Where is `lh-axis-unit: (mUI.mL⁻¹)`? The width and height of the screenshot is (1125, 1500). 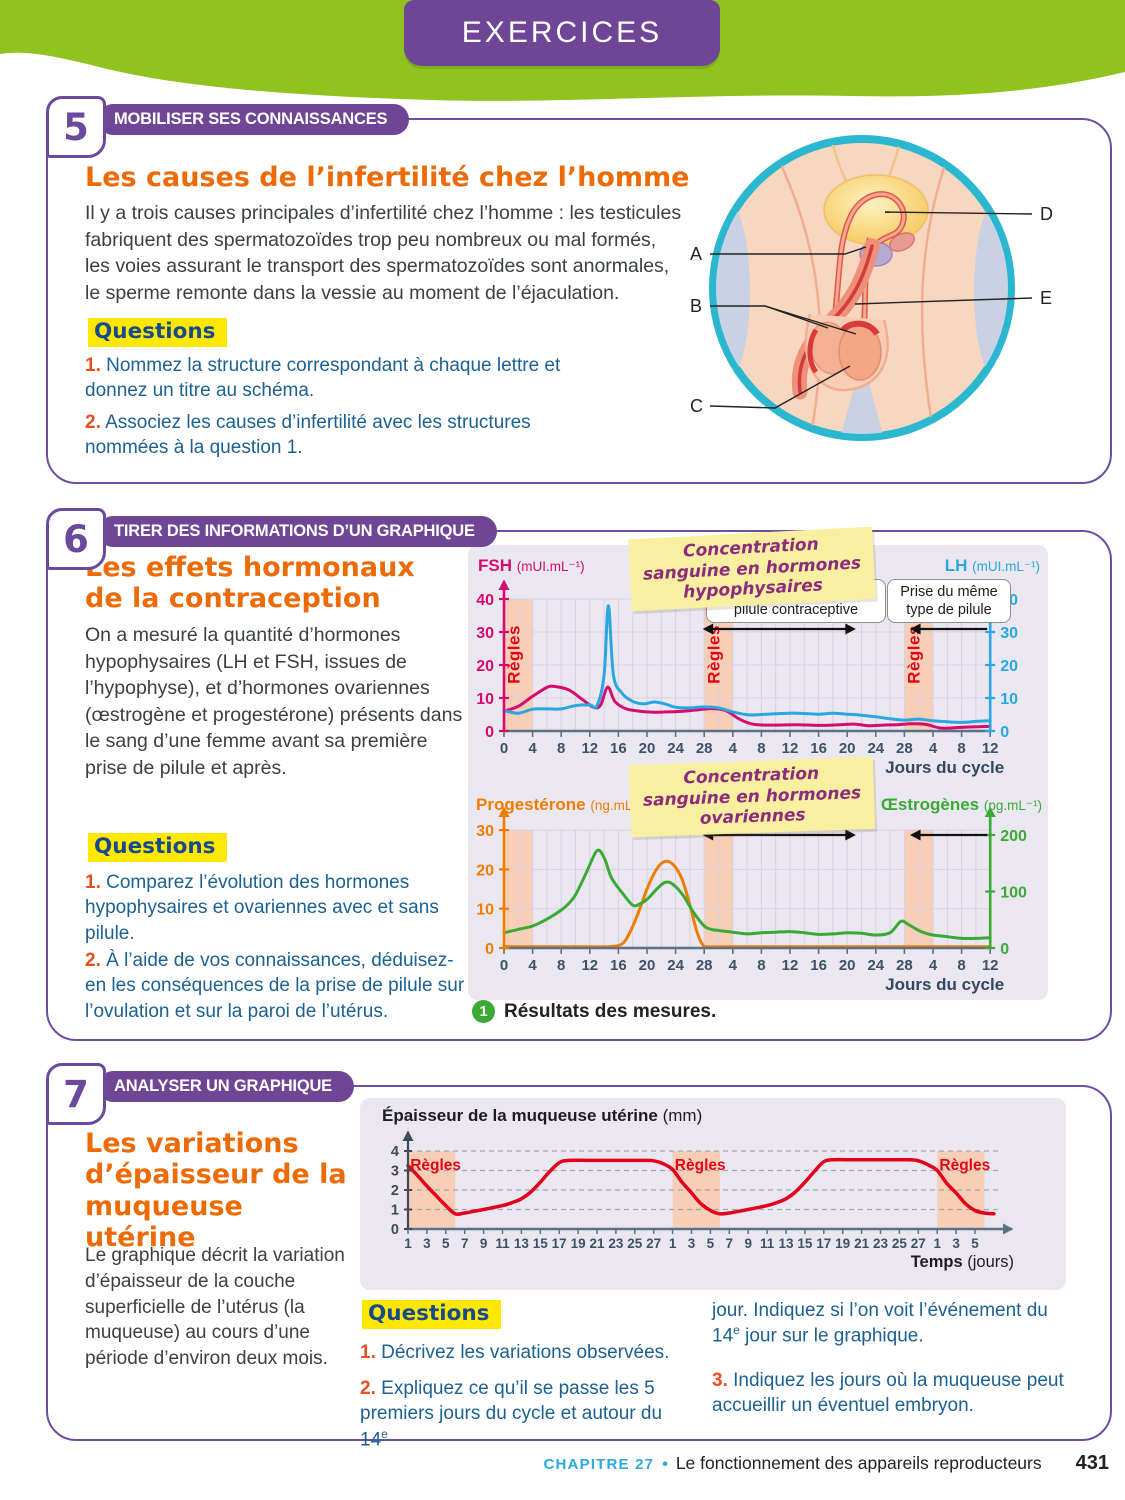
lh-axis-unit: (mUI.mL⁻¹) is located at coordinates (1006, 566).